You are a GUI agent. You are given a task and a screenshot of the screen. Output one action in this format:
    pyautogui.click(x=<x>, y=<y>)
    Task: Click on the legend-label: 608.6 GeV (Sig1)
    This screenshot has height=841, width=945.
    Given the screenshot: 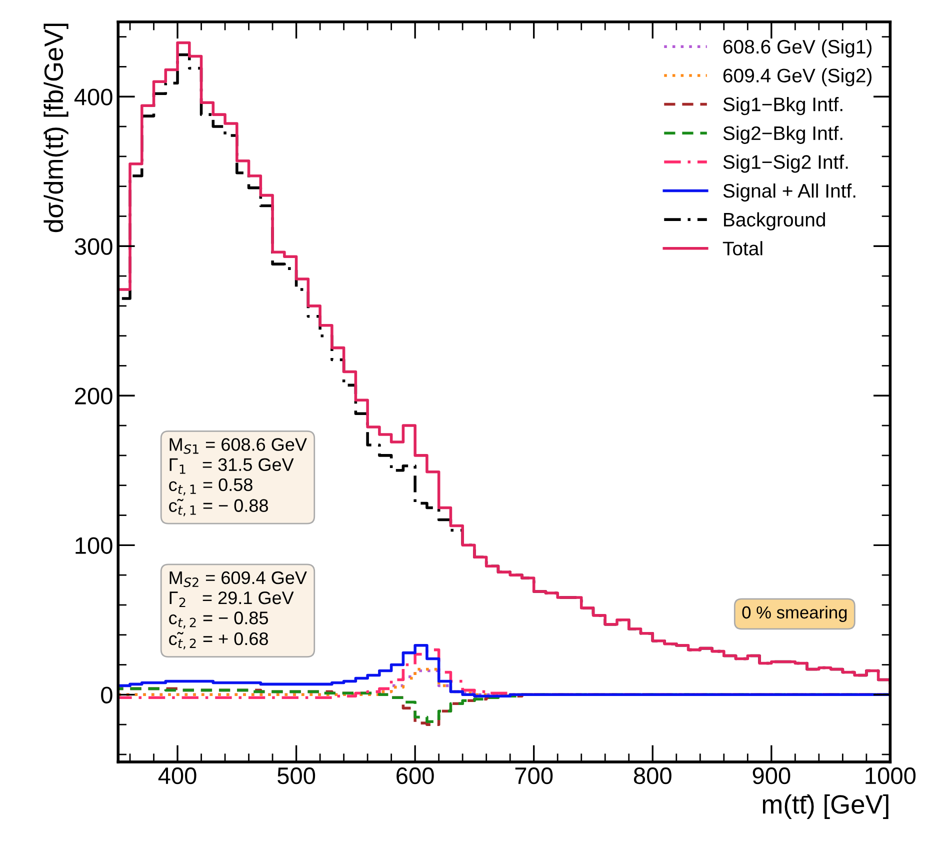 What is the action you would take?
    pyautogui.click(x=797, y=48)
    